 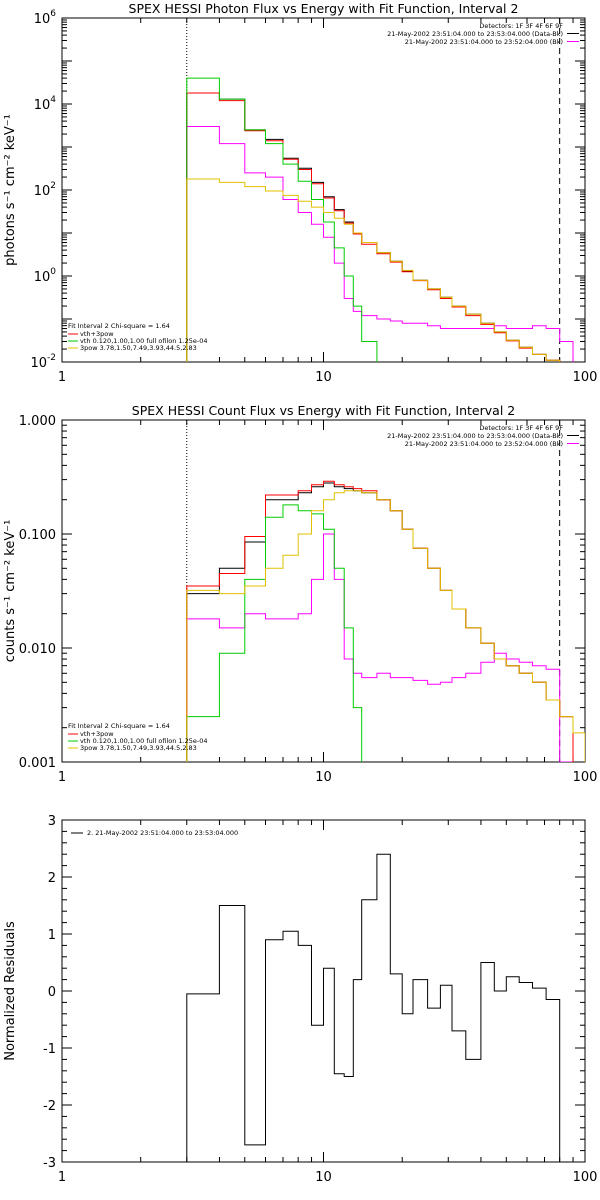 What do you see at coordinates (10, 991) in the screenshot?
I see `y-axis-label: Normalized Residuals` at bounding box center [10, 991].